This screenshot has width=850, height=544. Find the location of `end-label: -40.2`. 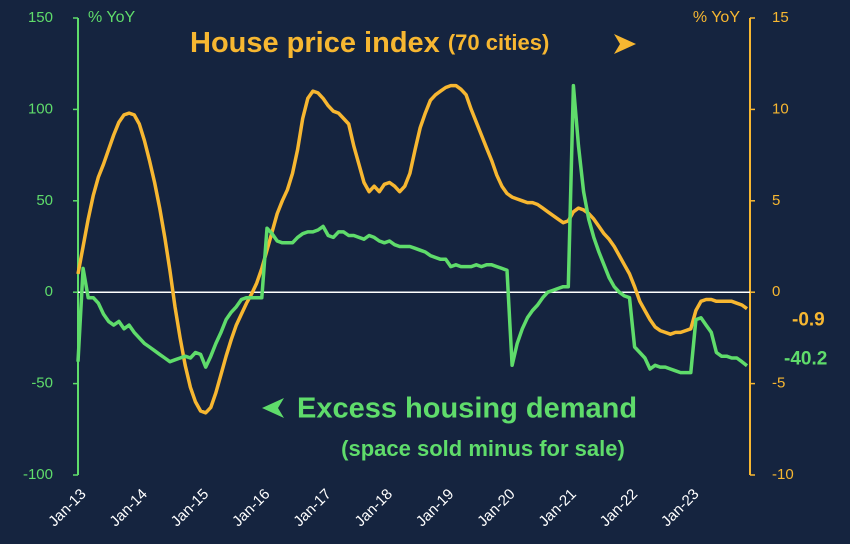

end-label: -40.2 is located at coordinates (805, 359).